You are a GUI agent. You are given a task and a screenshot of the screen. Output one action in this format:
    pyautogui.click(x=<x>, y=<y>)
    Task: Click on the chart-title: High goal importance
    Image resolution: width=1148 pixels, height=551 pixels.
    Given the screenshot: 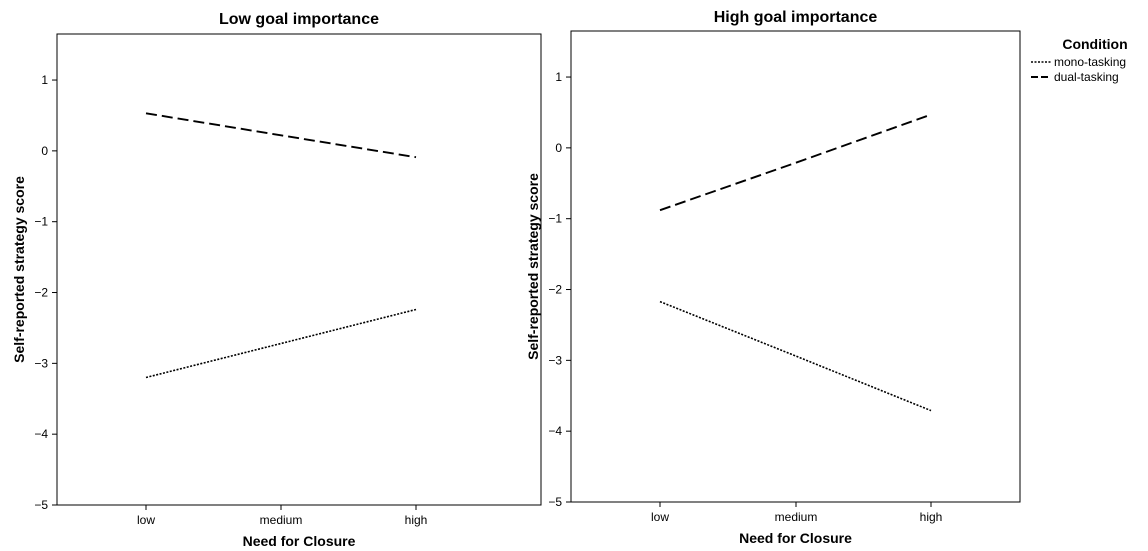 What is the action you would take?
    pyautogui.click(x=796, y=17)
    